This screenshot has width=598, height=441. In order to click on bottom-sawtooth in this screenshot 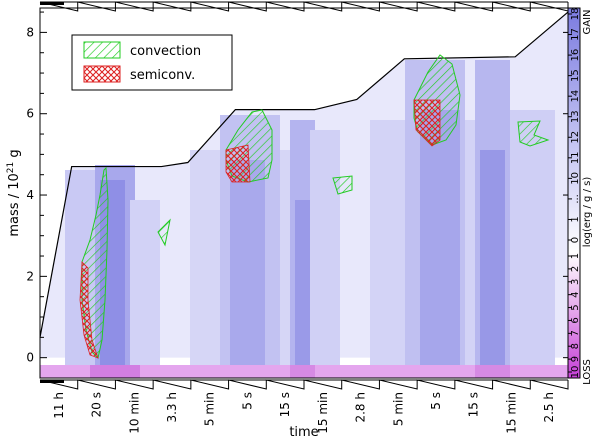, I will do `click(304, 384)`.